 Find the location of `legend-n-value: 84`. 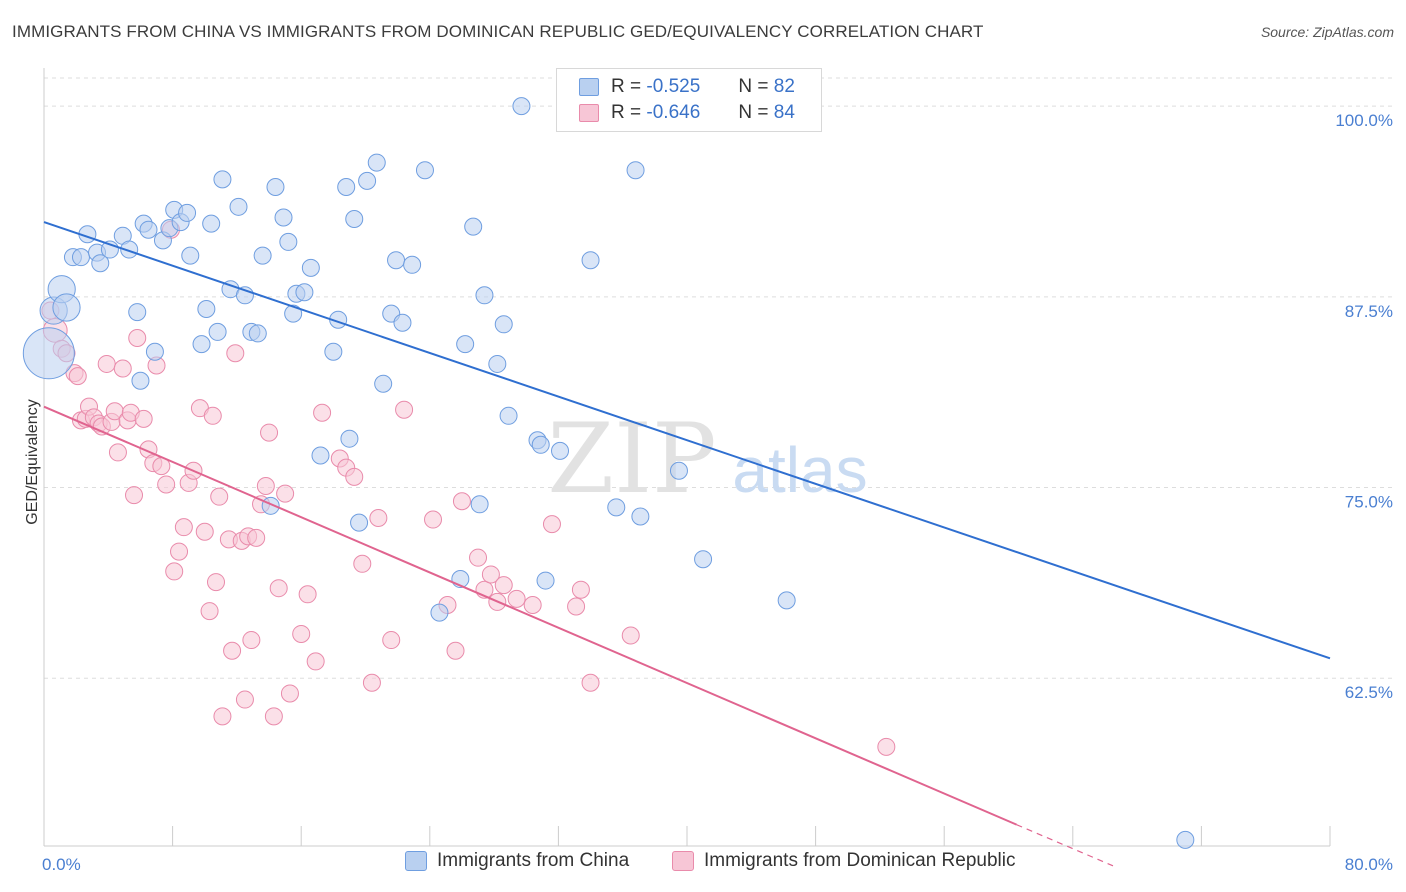

legend-n-value: 84 is located at coordinates (784, 112).